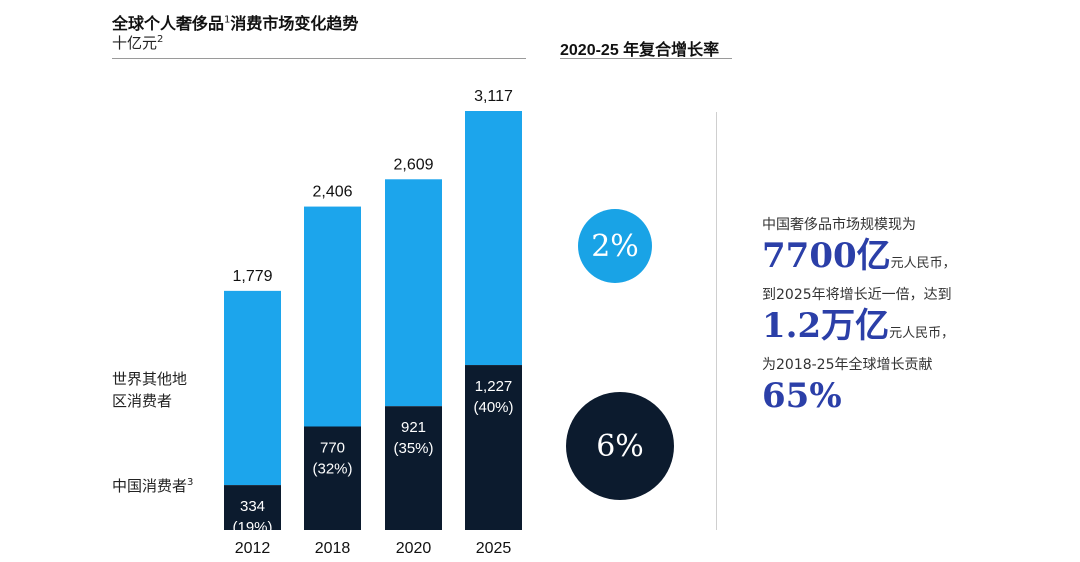 This screenshot has width=1080, height=562. Describe the element at coordinates (252, 276) in the screenshot. I see `total-label-2012: 1,779` at that location.